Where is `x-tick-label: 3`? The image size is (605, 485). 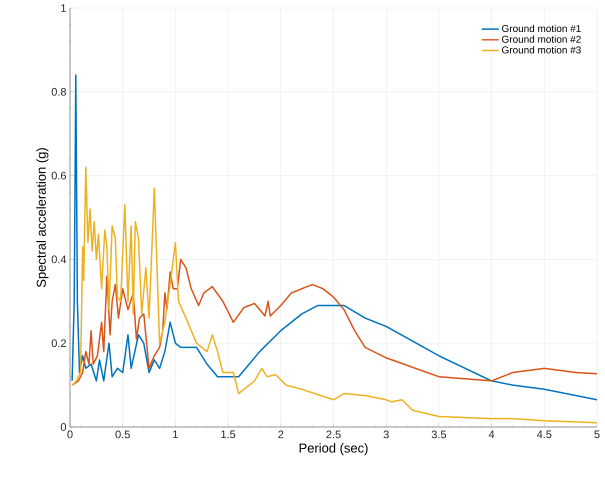
x-tick-label: 3 is located at coordinates (386, 434).